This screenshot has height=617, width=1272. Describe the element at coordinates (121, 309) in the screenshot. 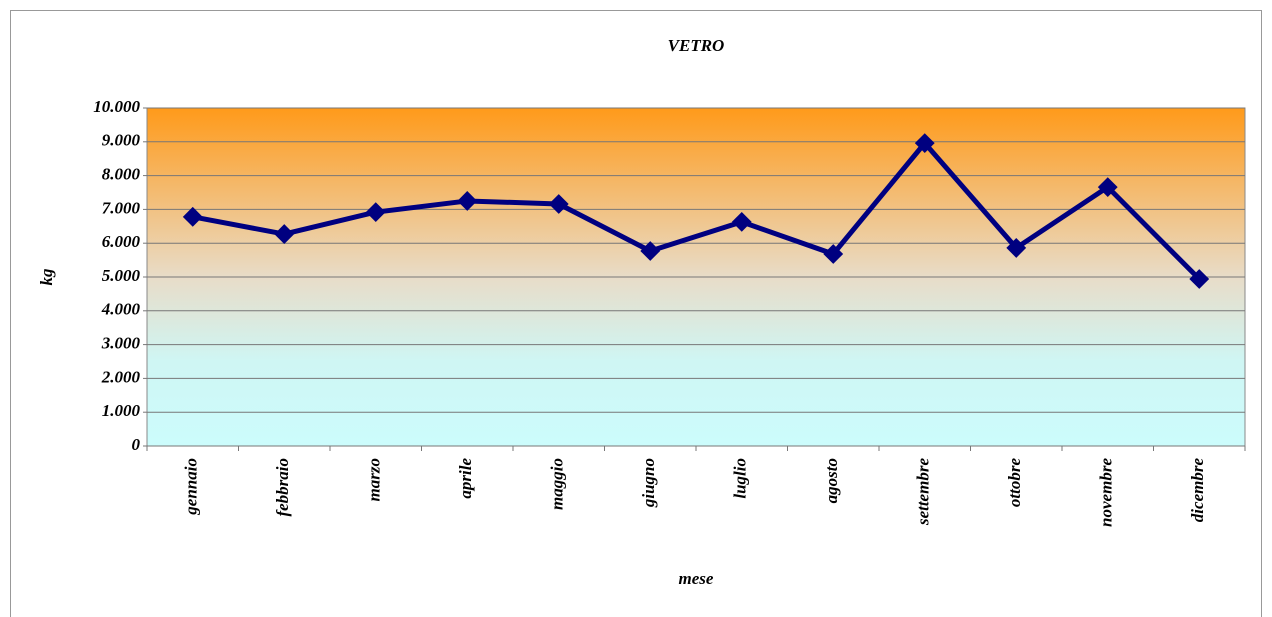

I see `y-tick-label: 4.000` at that location.